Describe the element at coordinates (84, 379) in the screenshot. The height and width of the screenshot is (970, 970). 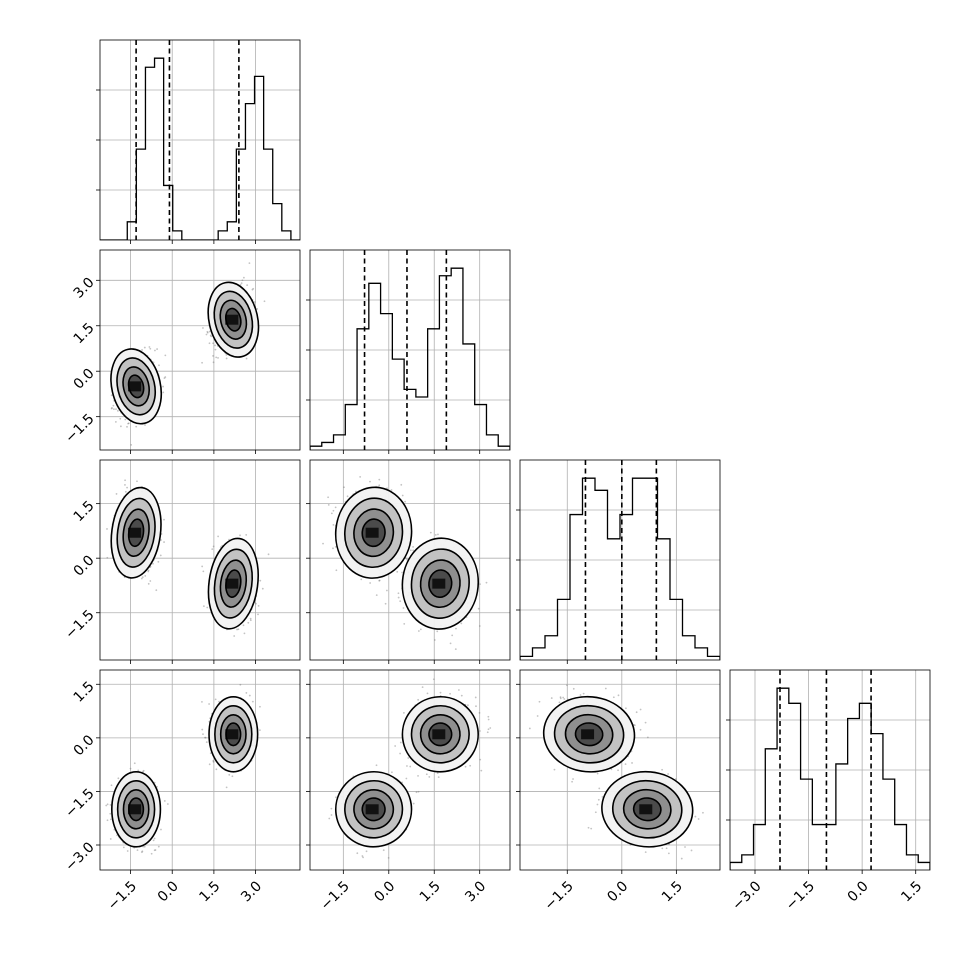
I see `y-tick-label: 0.0` at that location.